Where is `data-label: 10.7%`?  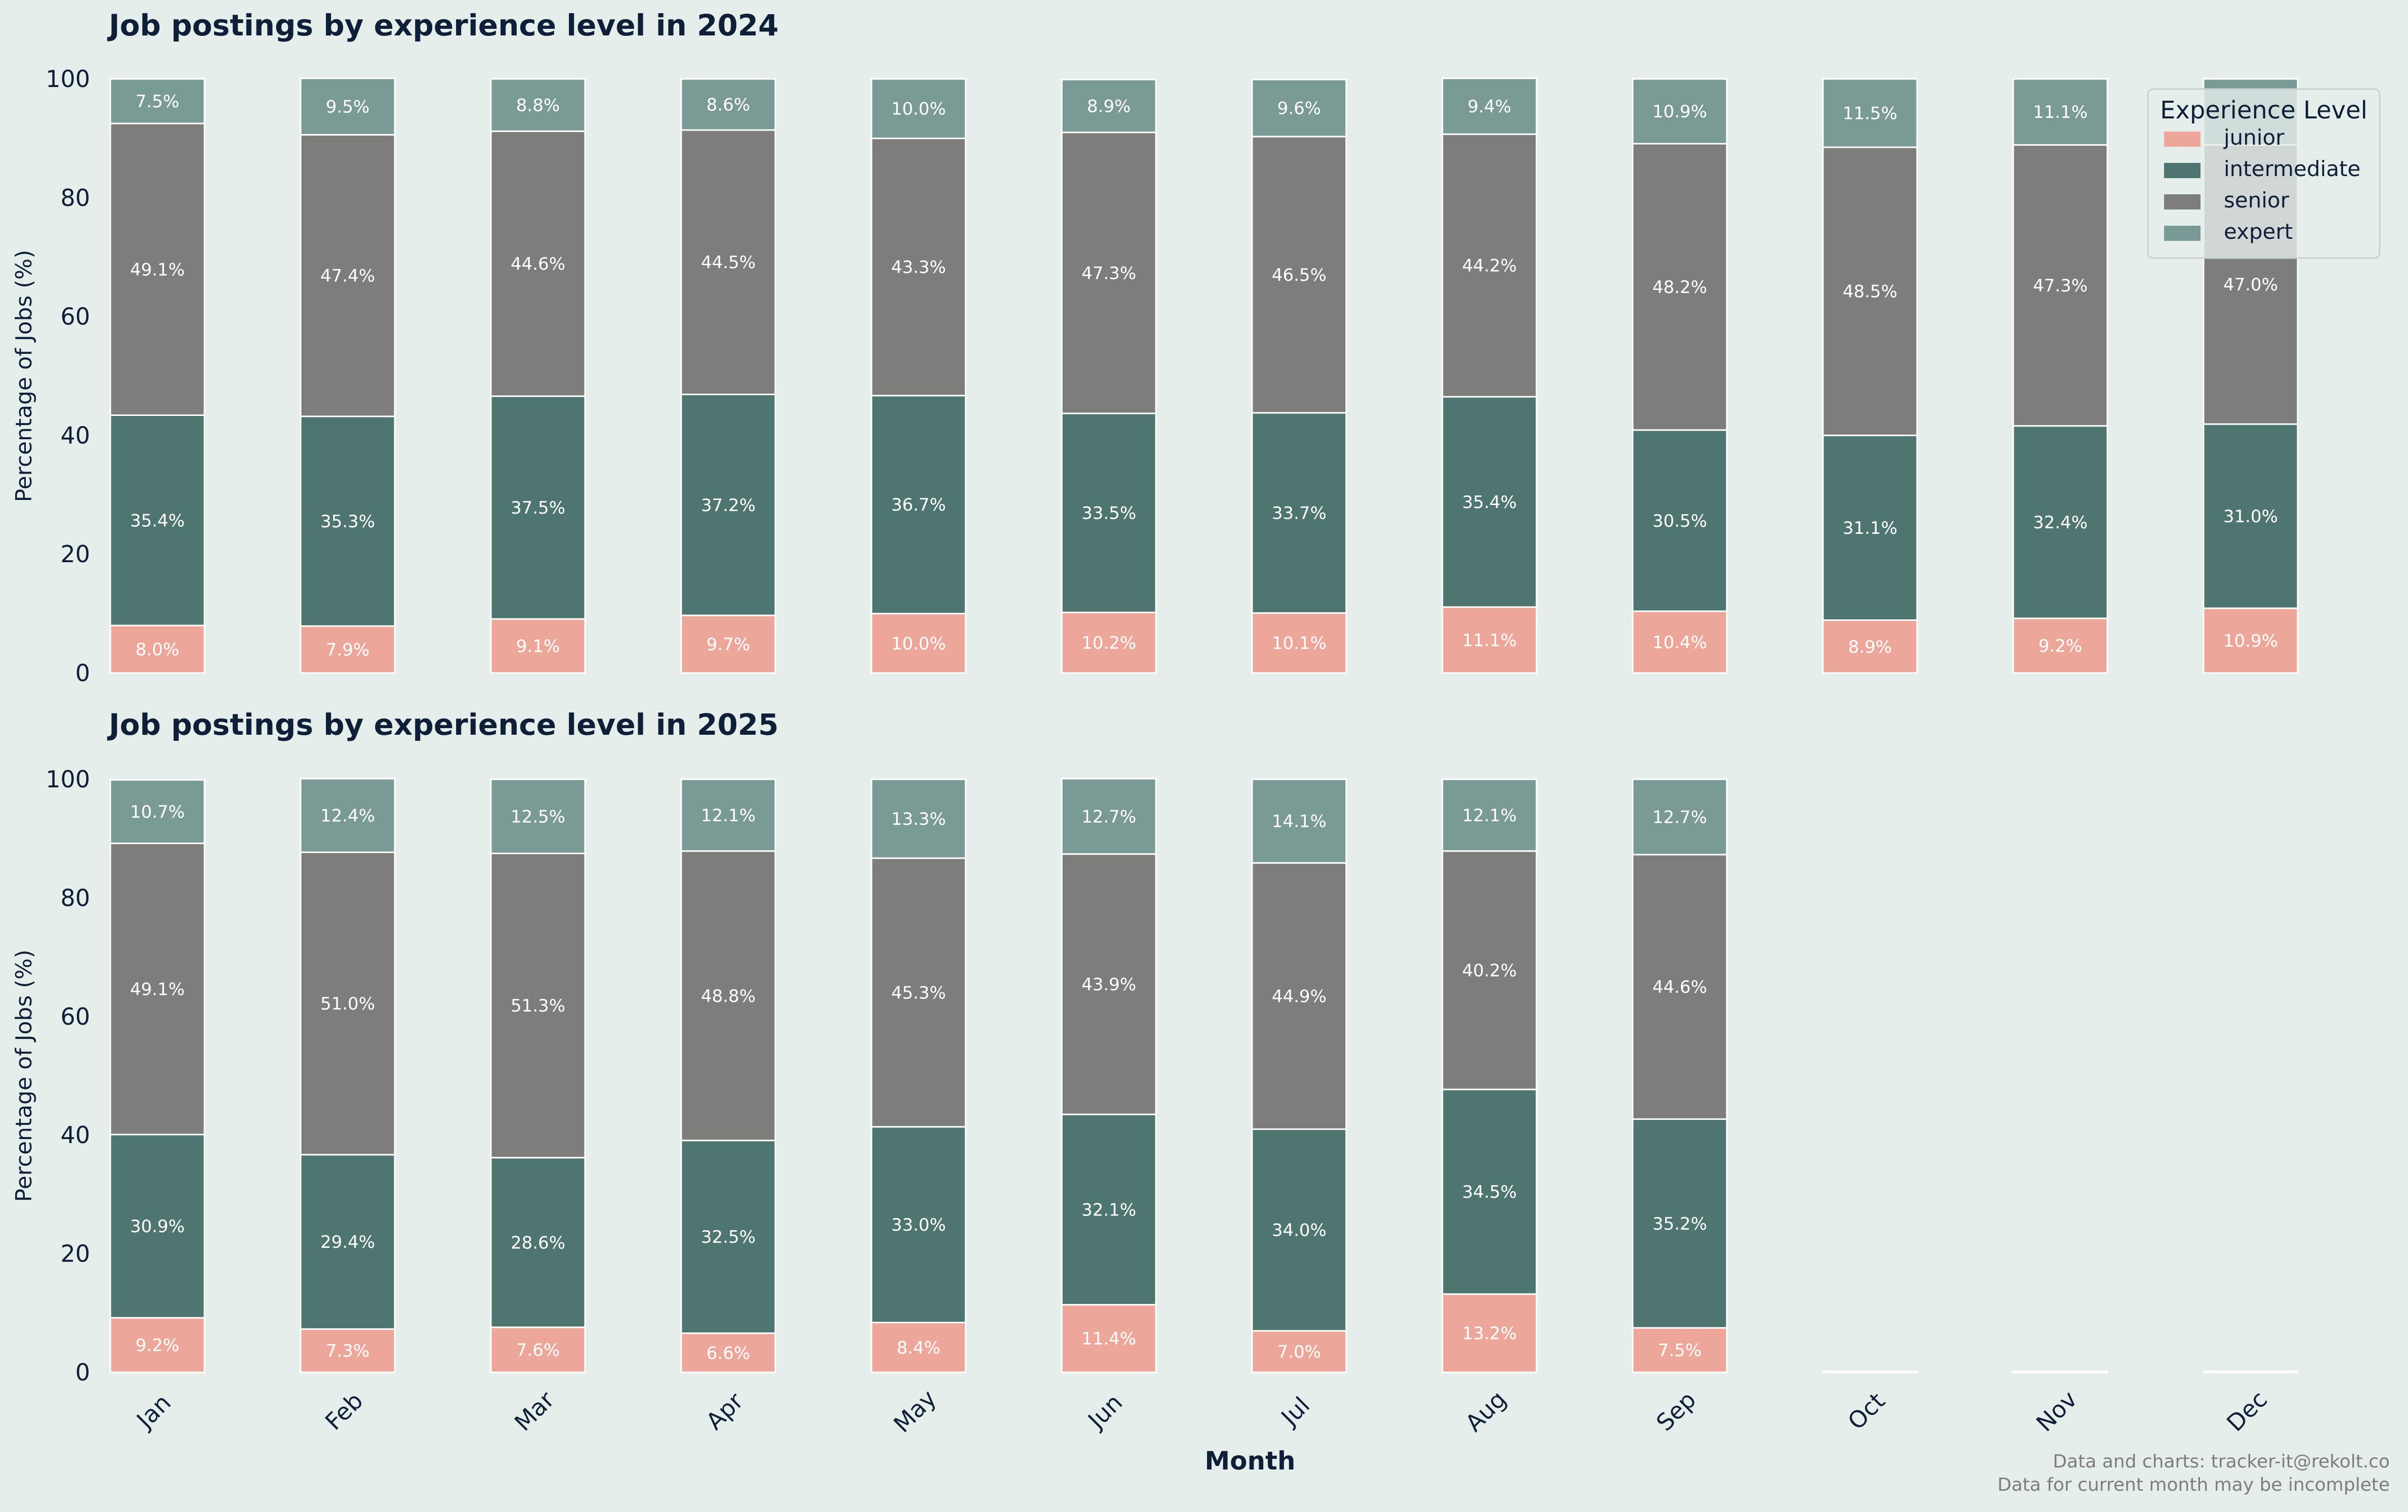
data-label: 10.7% is located at coordinates (157, 812).